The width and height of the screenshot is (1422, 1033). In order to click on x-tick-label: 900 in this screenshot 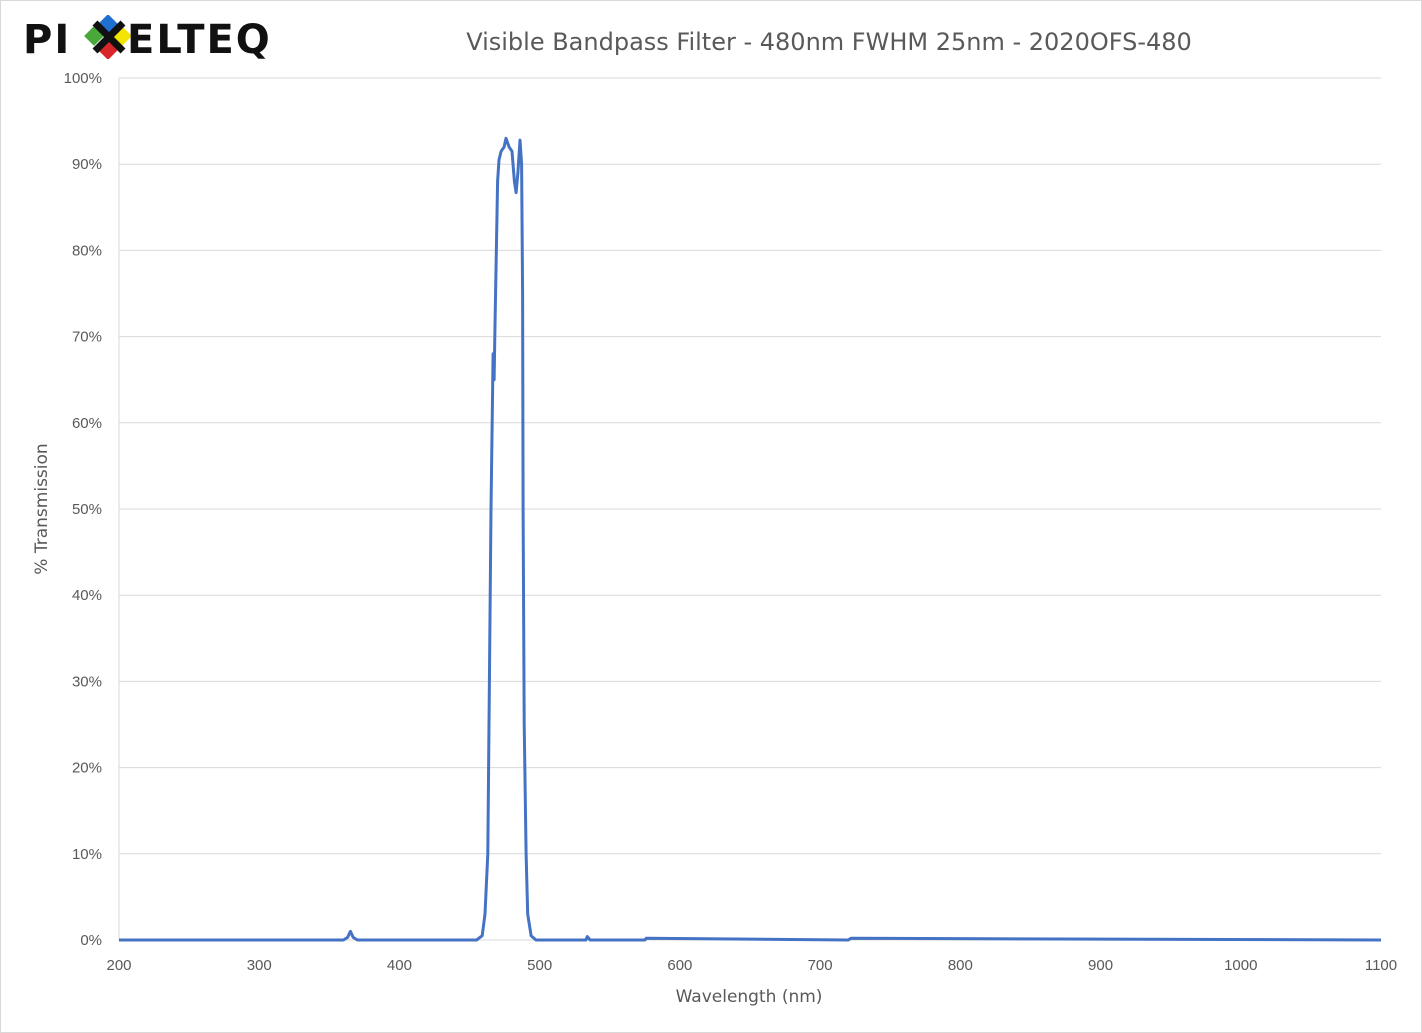, I will do `click(1100, 965)`.